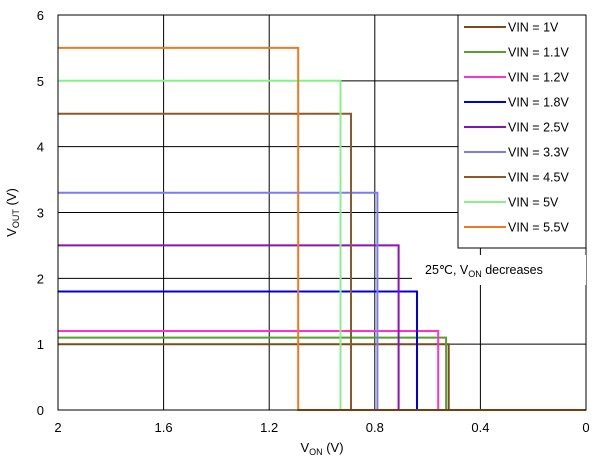  I want to click on annotation-sub: ON, so click(475, 274).